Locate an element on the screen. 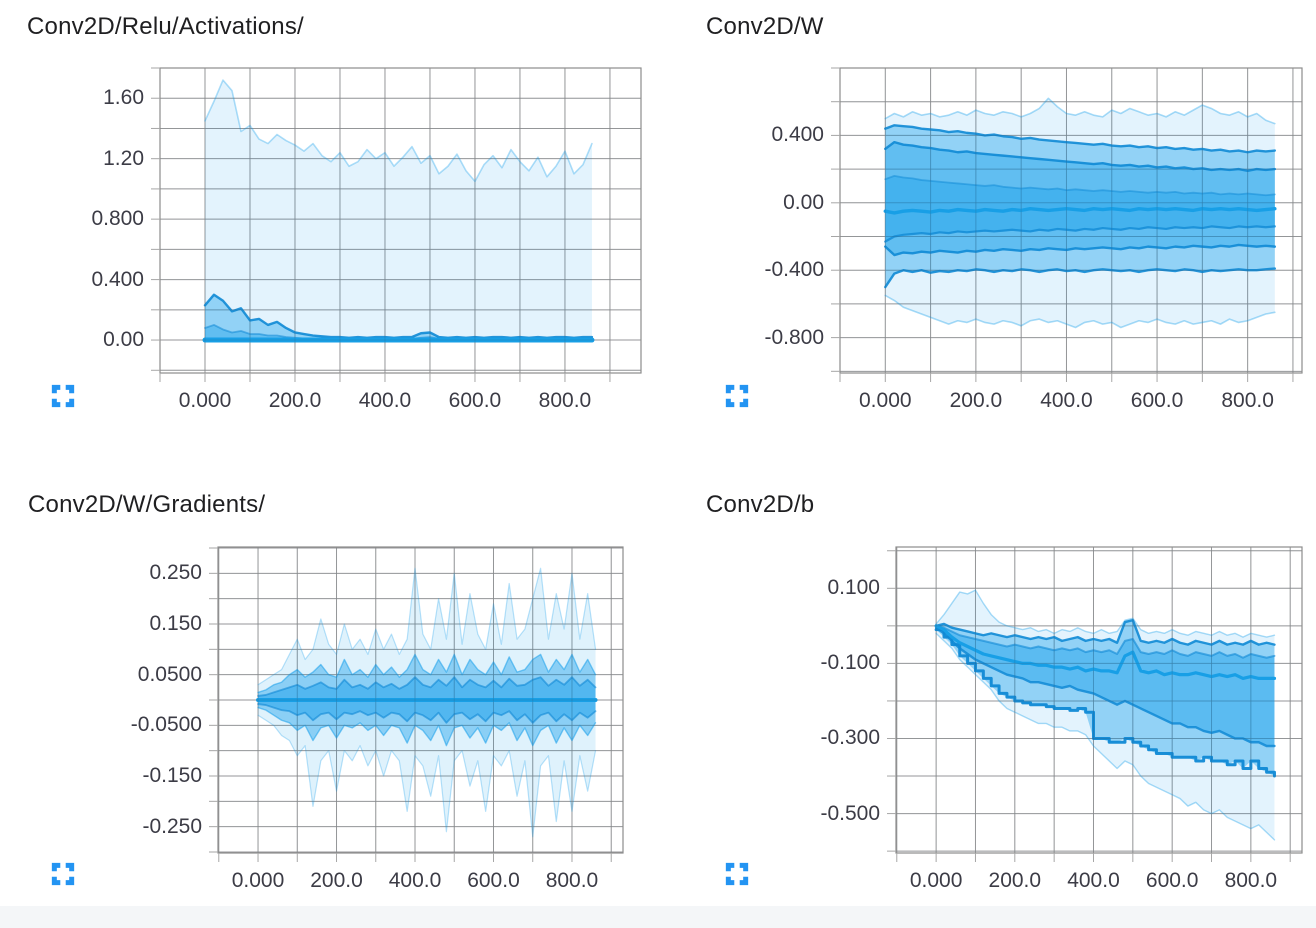 The height and width of the screenshot is (928, 1316). y-axis-tick-label: 0.0500 is located at coordinates (169, 674).